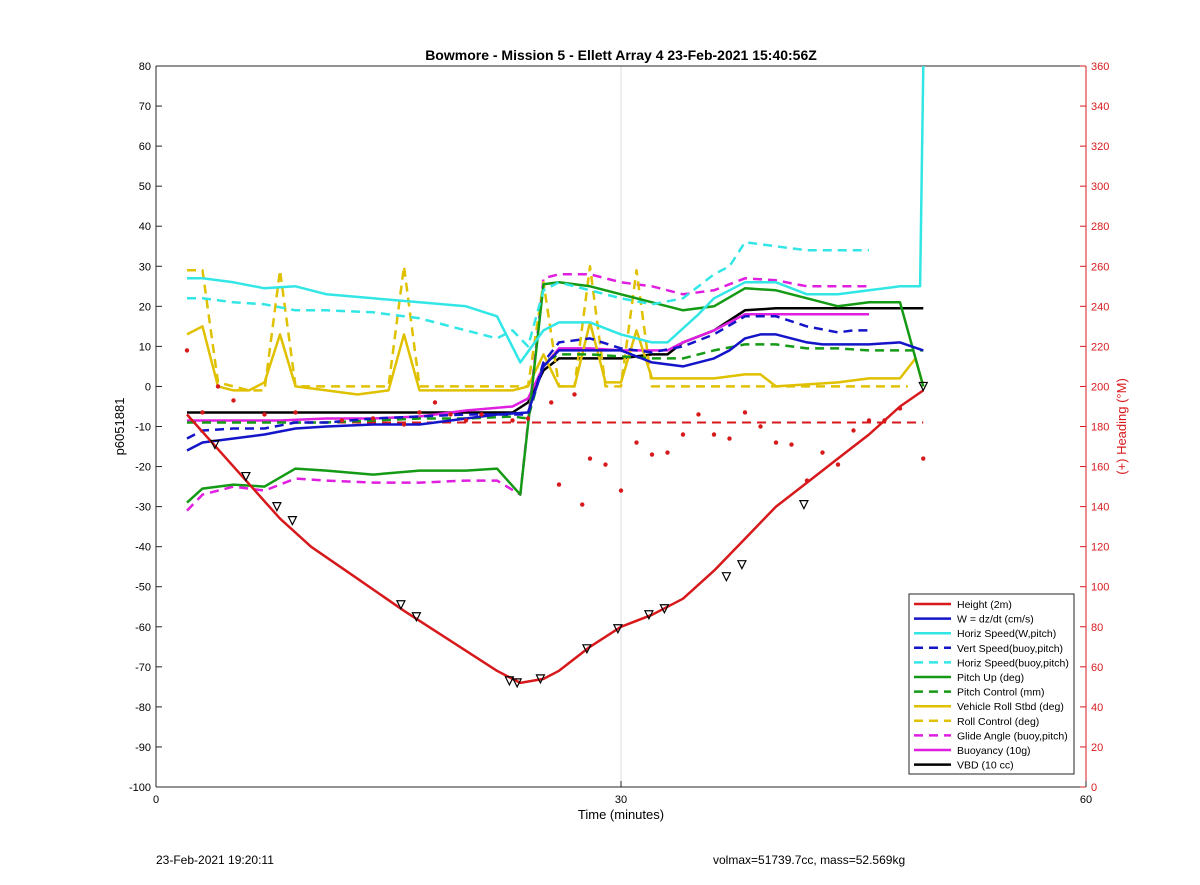  What do you see at coordinates (145, 67) in the screenshot?
I see `y-tick-label: 80` at bounding box center [145, 67].